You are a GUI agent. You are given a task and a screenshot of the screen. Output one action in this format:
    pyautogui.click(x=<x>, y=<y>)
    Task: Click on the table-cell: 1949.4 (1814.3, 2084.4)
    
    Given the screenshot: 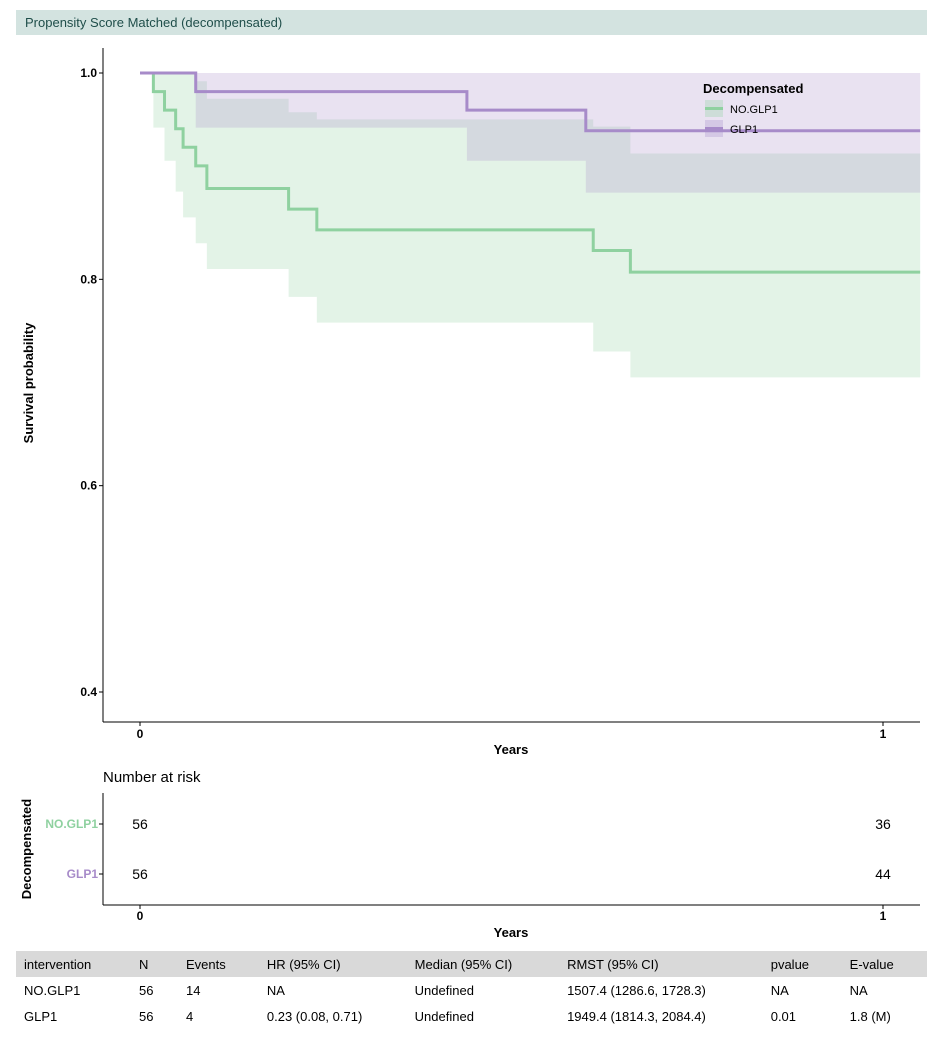 What is the action you would take?
    pyautogui.click(x=636, y=1016)
    